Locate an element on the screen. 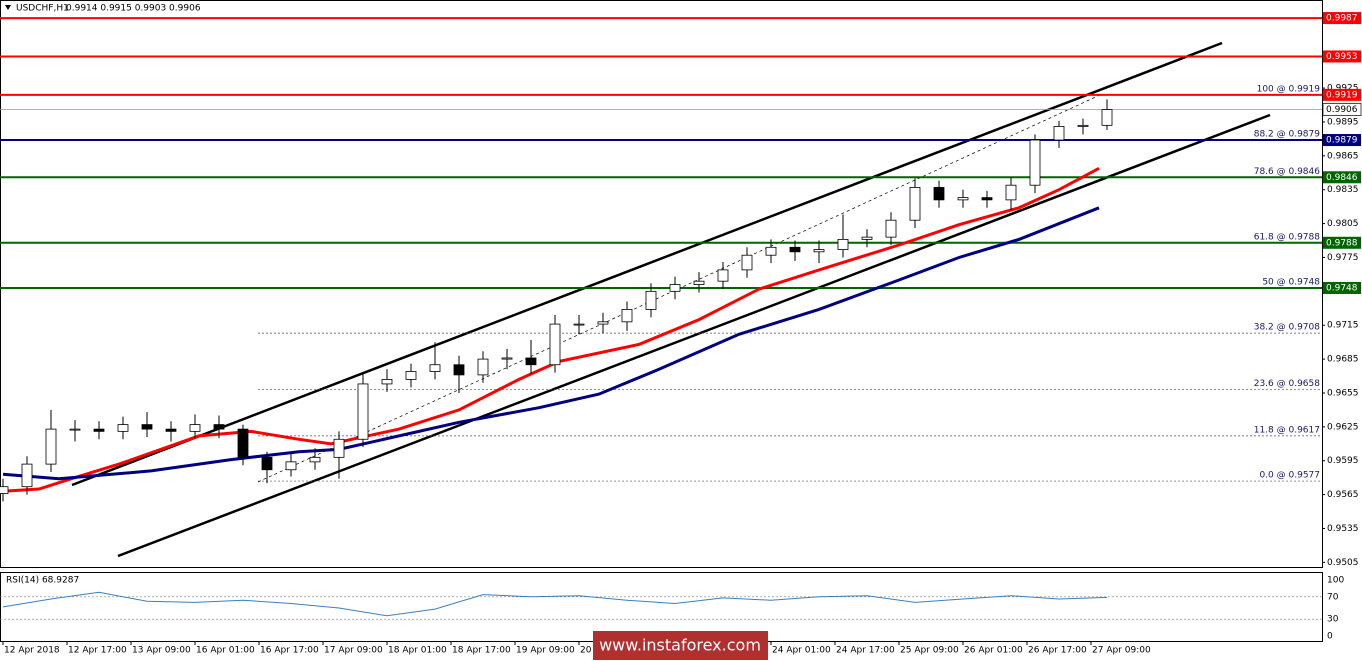 The width and height of the screenshot is (1362, 661). x-tick-label: 17 Apr 09:00 is located at coordinates (353, 651).